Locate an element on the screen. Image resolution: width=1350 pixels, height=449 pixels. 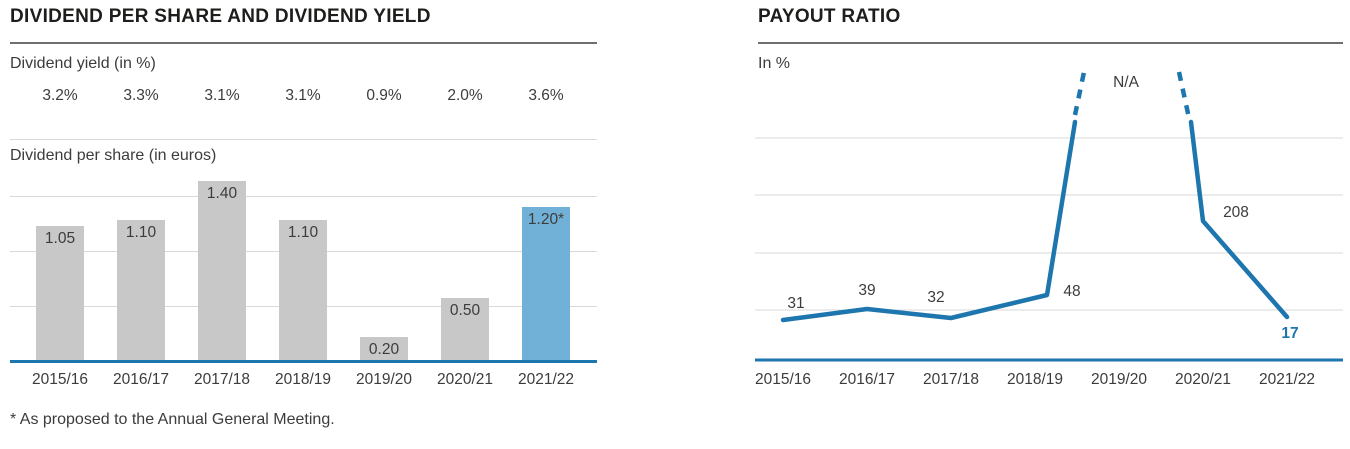
payout-line-right is located at coordinates (1239, 219).